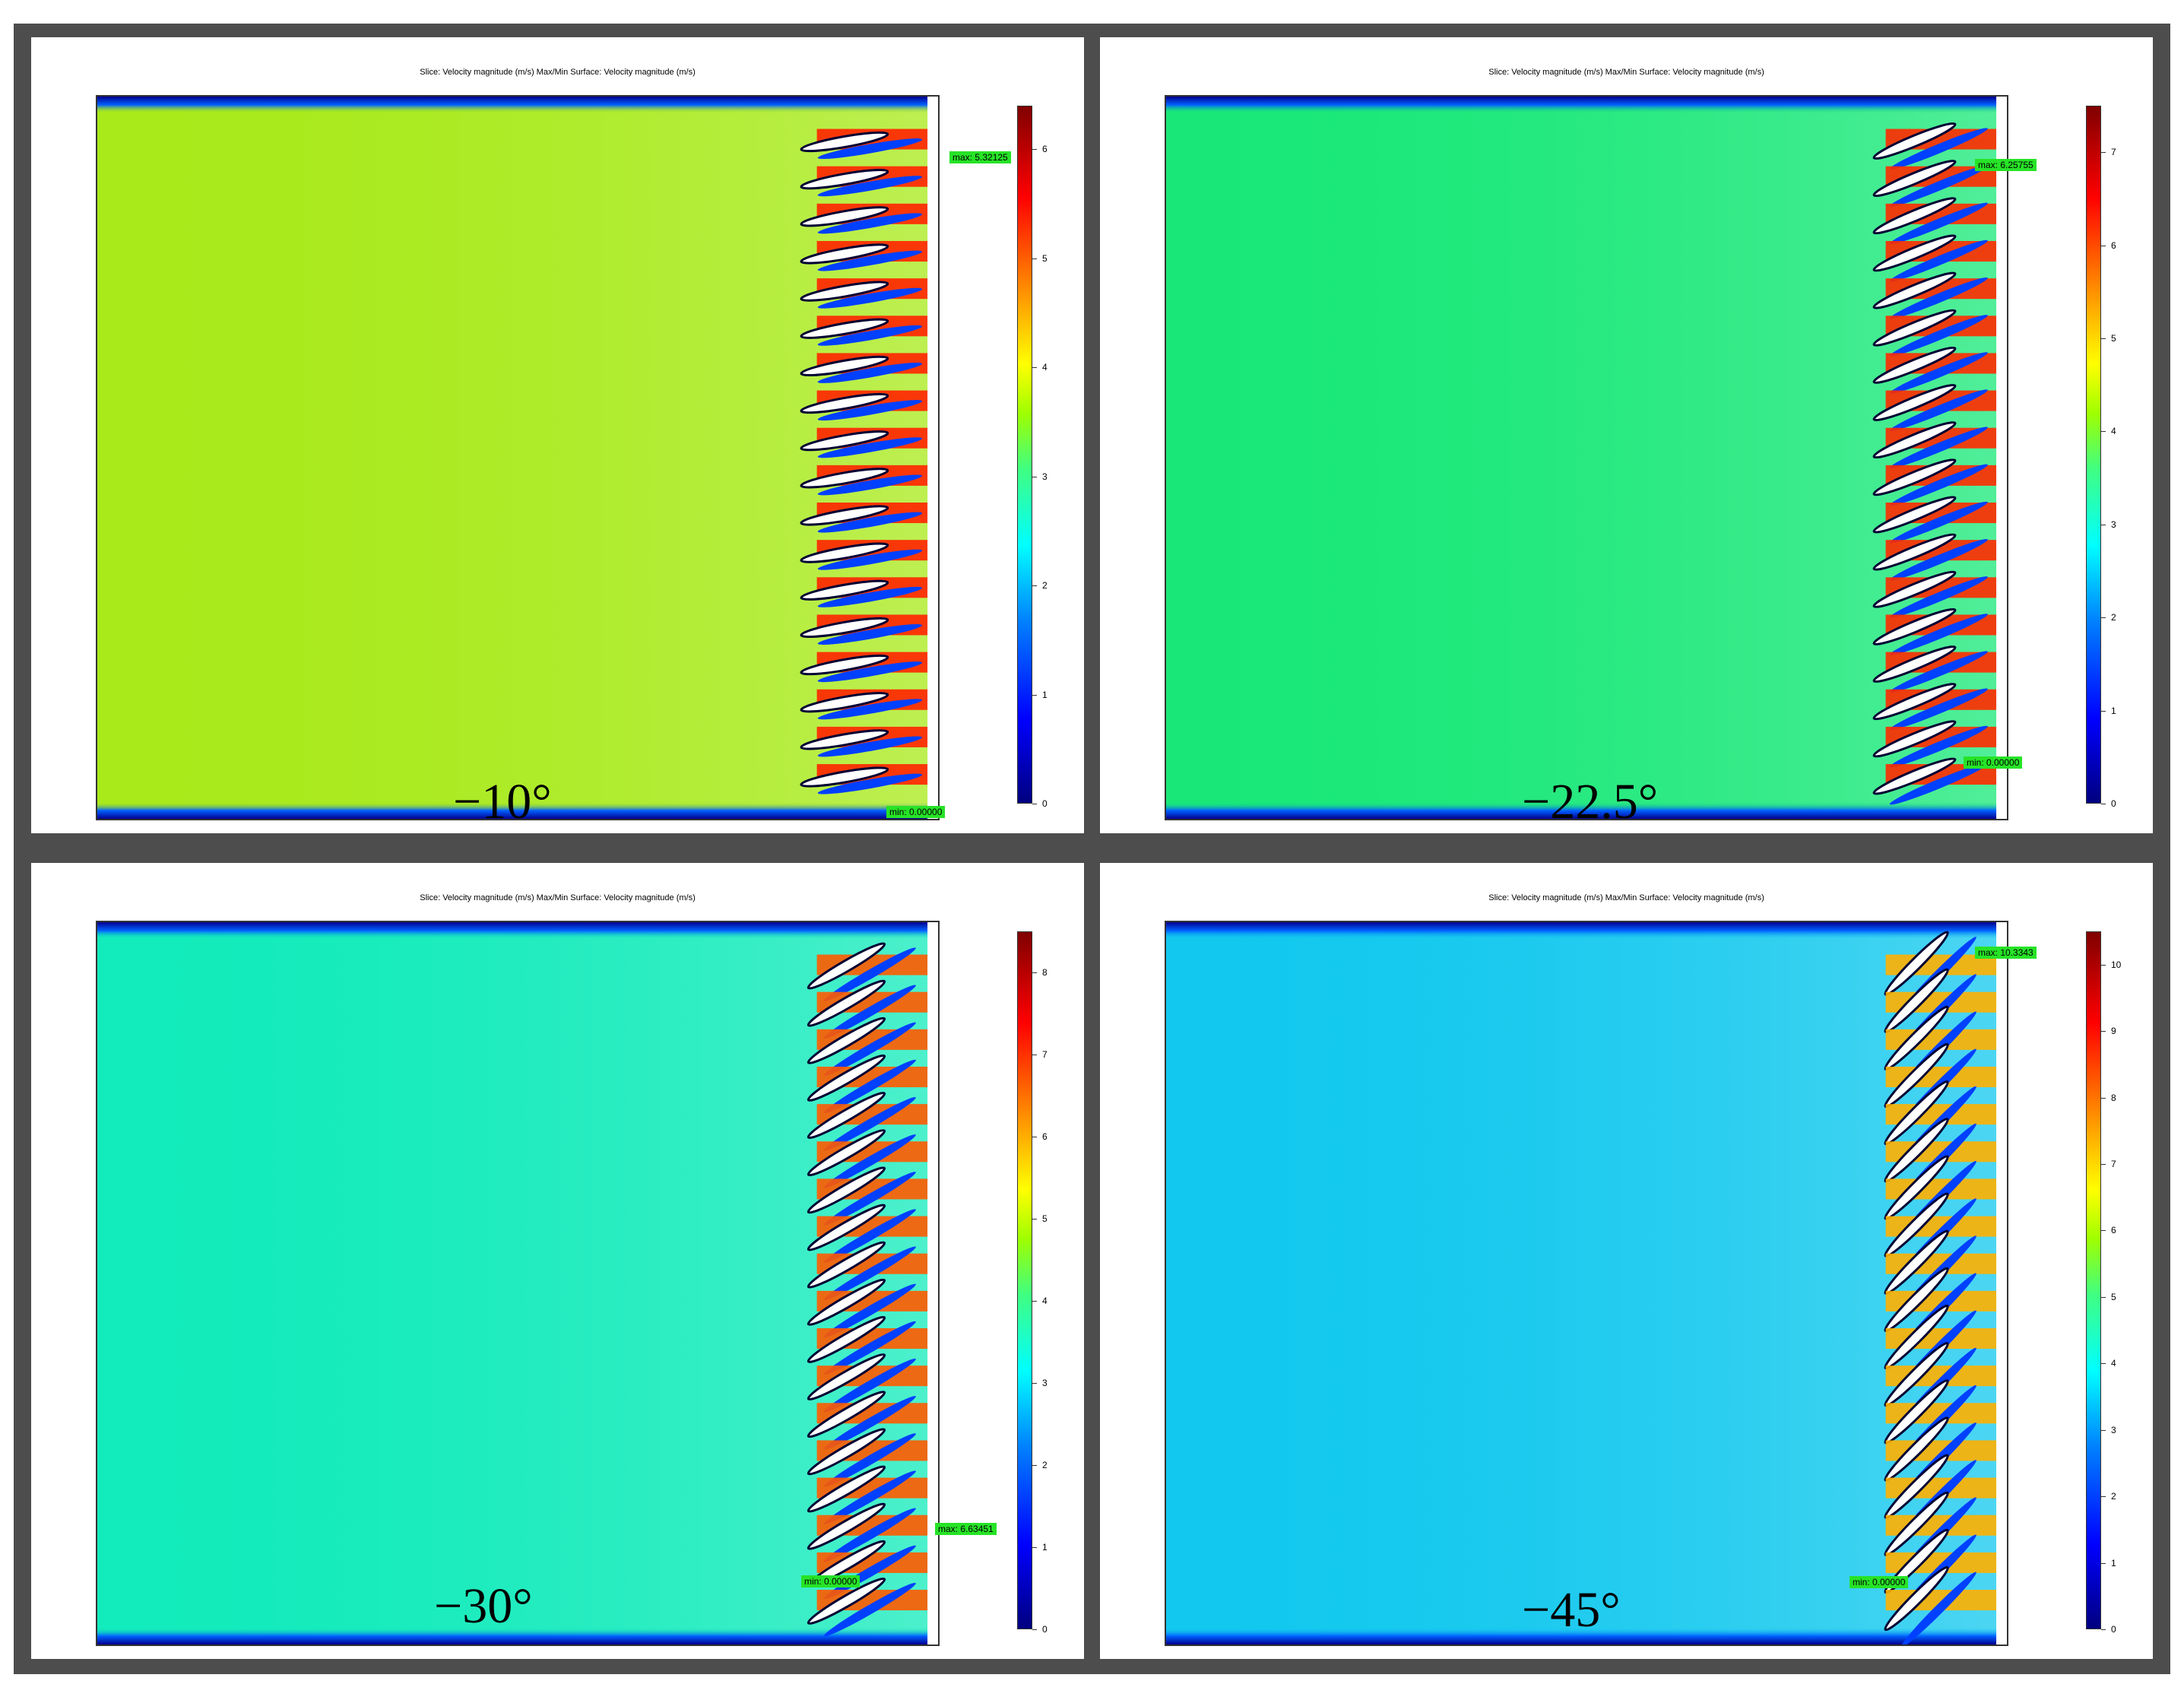 The height and width of the screenshot is (1681, 2184). What do you see at coordinates (1045, 476) in the screenshot?
I see `colorbar-tick-label: 3` at bounding box center [1045, 476].